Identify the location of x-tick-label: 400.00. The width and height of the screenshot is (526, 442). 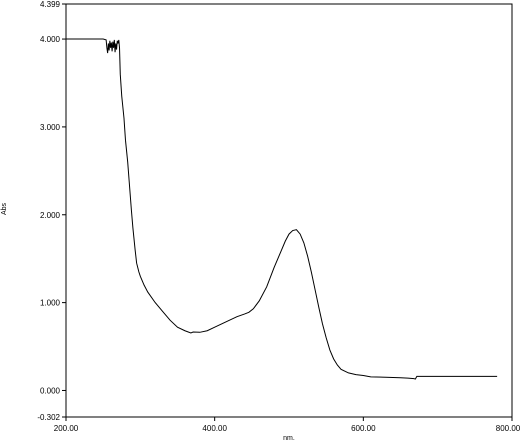
(214, 428).